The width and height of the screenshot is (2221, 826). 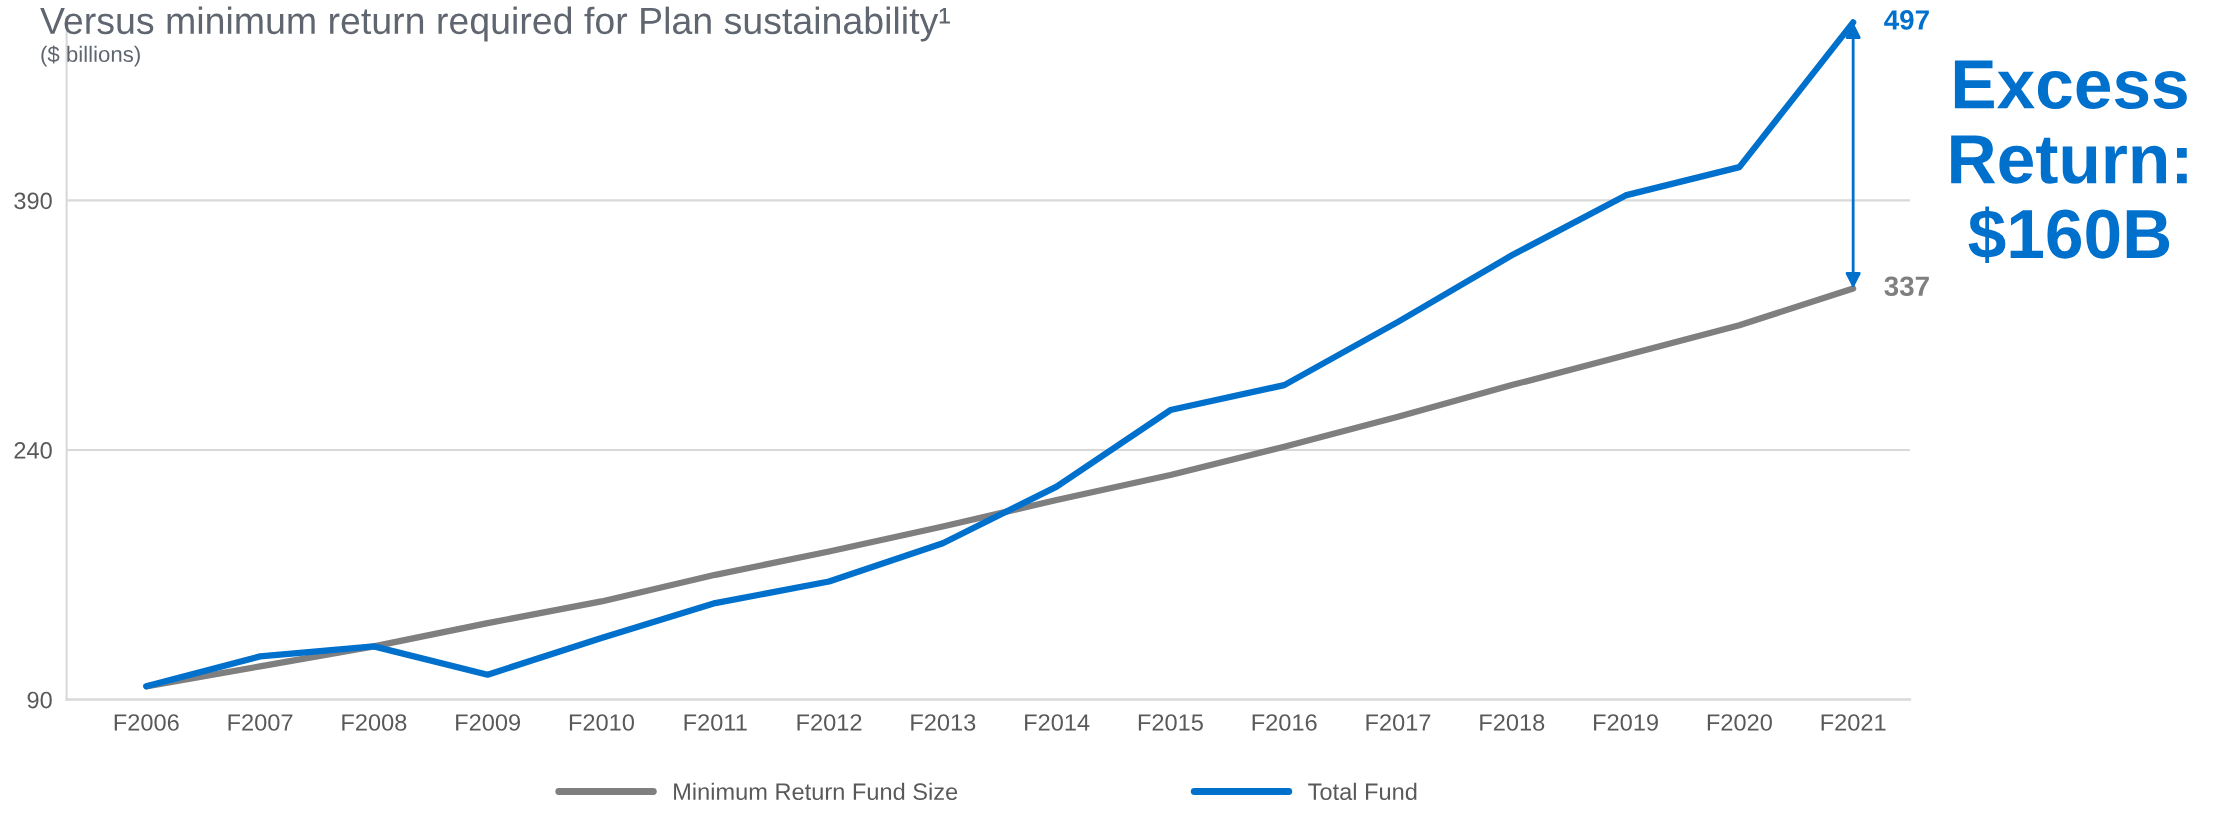 I want to click on legend-label: Minimum Return Fund Size, so click(x=816, y=791).